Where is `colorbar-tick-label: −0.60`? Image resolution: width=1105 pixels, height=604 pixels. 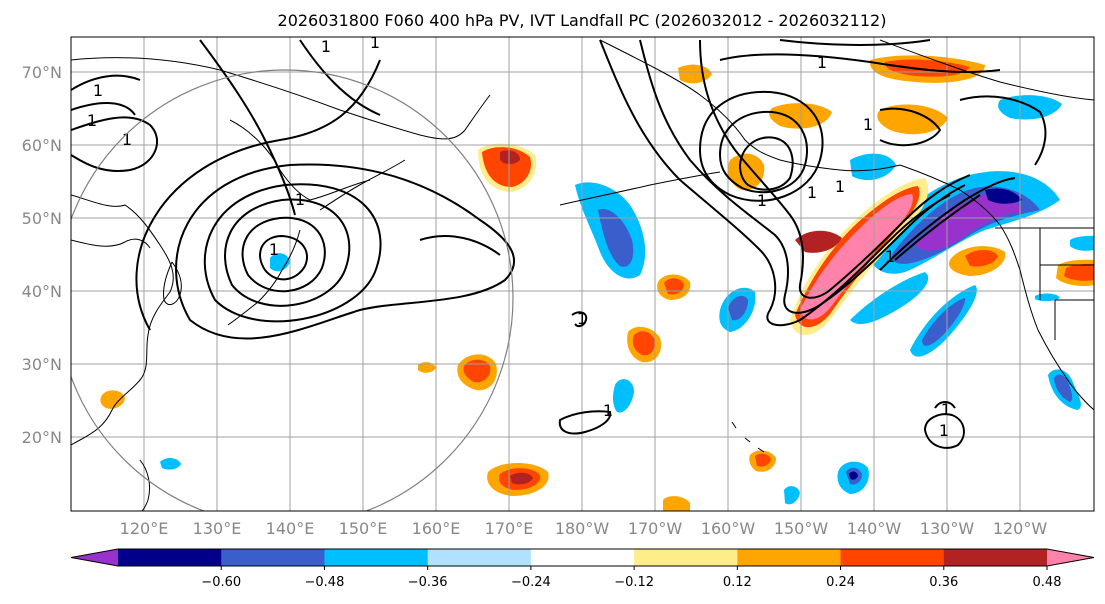 colorbar-tick-label: −0.60 is located at coordinates (221, 582).